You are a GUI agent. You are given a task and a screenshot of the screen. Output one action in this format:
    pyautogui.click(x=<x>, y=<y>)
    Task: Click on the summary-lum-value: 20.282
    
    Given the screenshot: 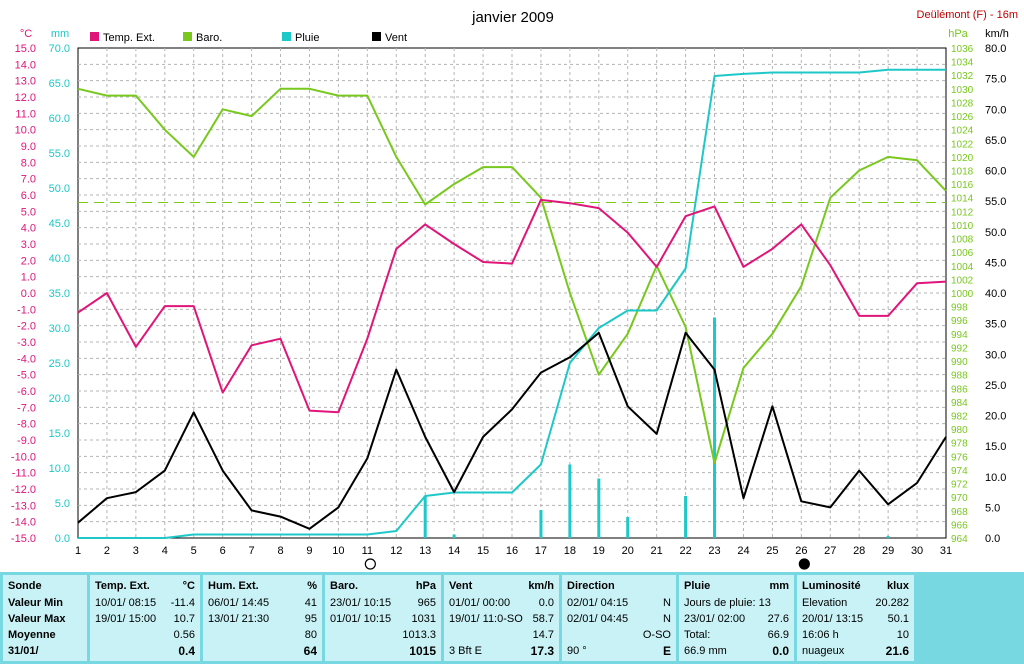 What is the action you would take?
    pyautogui.click(x=892, y=603)
    